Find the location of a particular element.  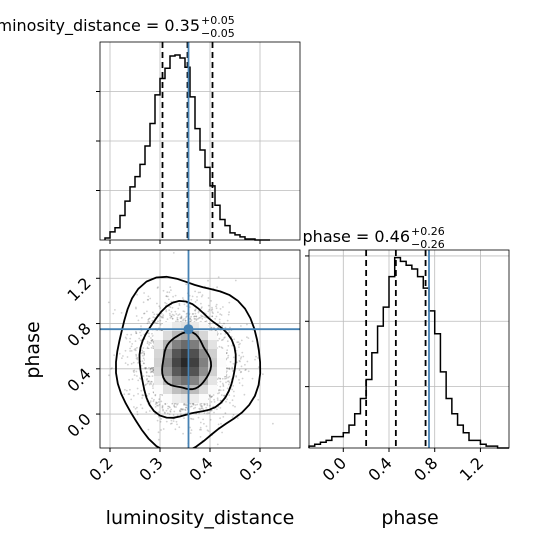

panel-2d-frame is located at coordinates (200, 349).